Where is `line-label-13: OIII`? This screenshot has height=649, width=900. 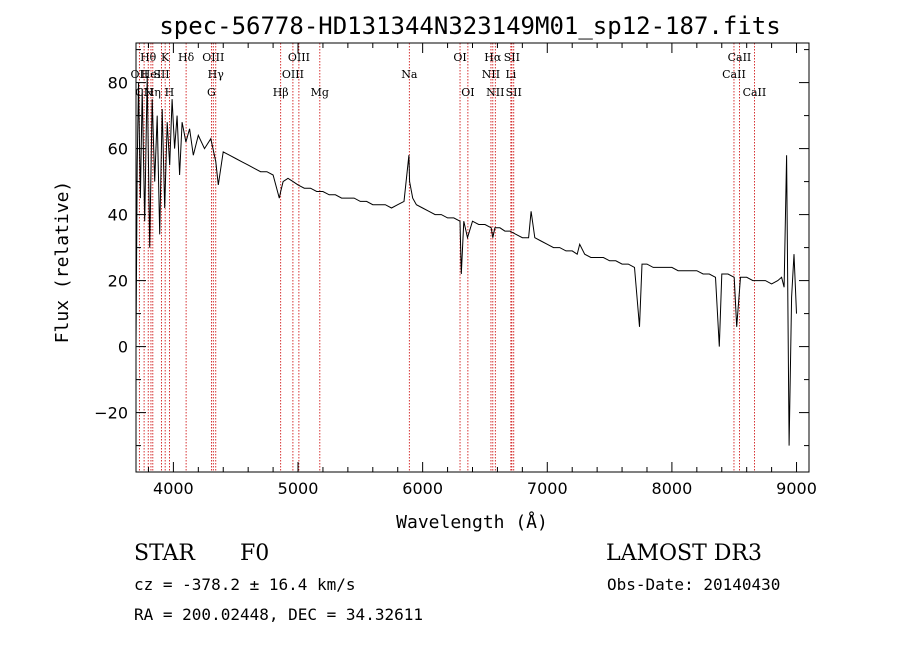
line-label-13: OIII is located at coordinates (299, 57).